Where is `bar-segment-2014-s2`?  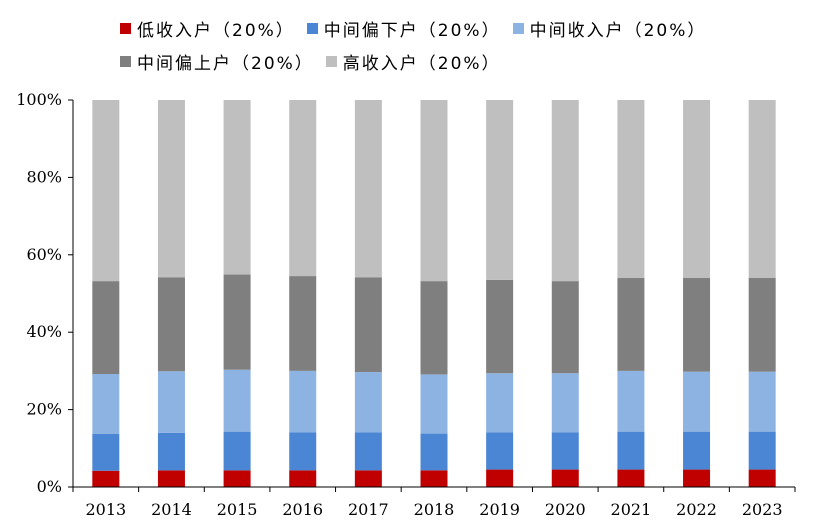
bar-segment-2014-s2 is located at coordinates (171, 402).